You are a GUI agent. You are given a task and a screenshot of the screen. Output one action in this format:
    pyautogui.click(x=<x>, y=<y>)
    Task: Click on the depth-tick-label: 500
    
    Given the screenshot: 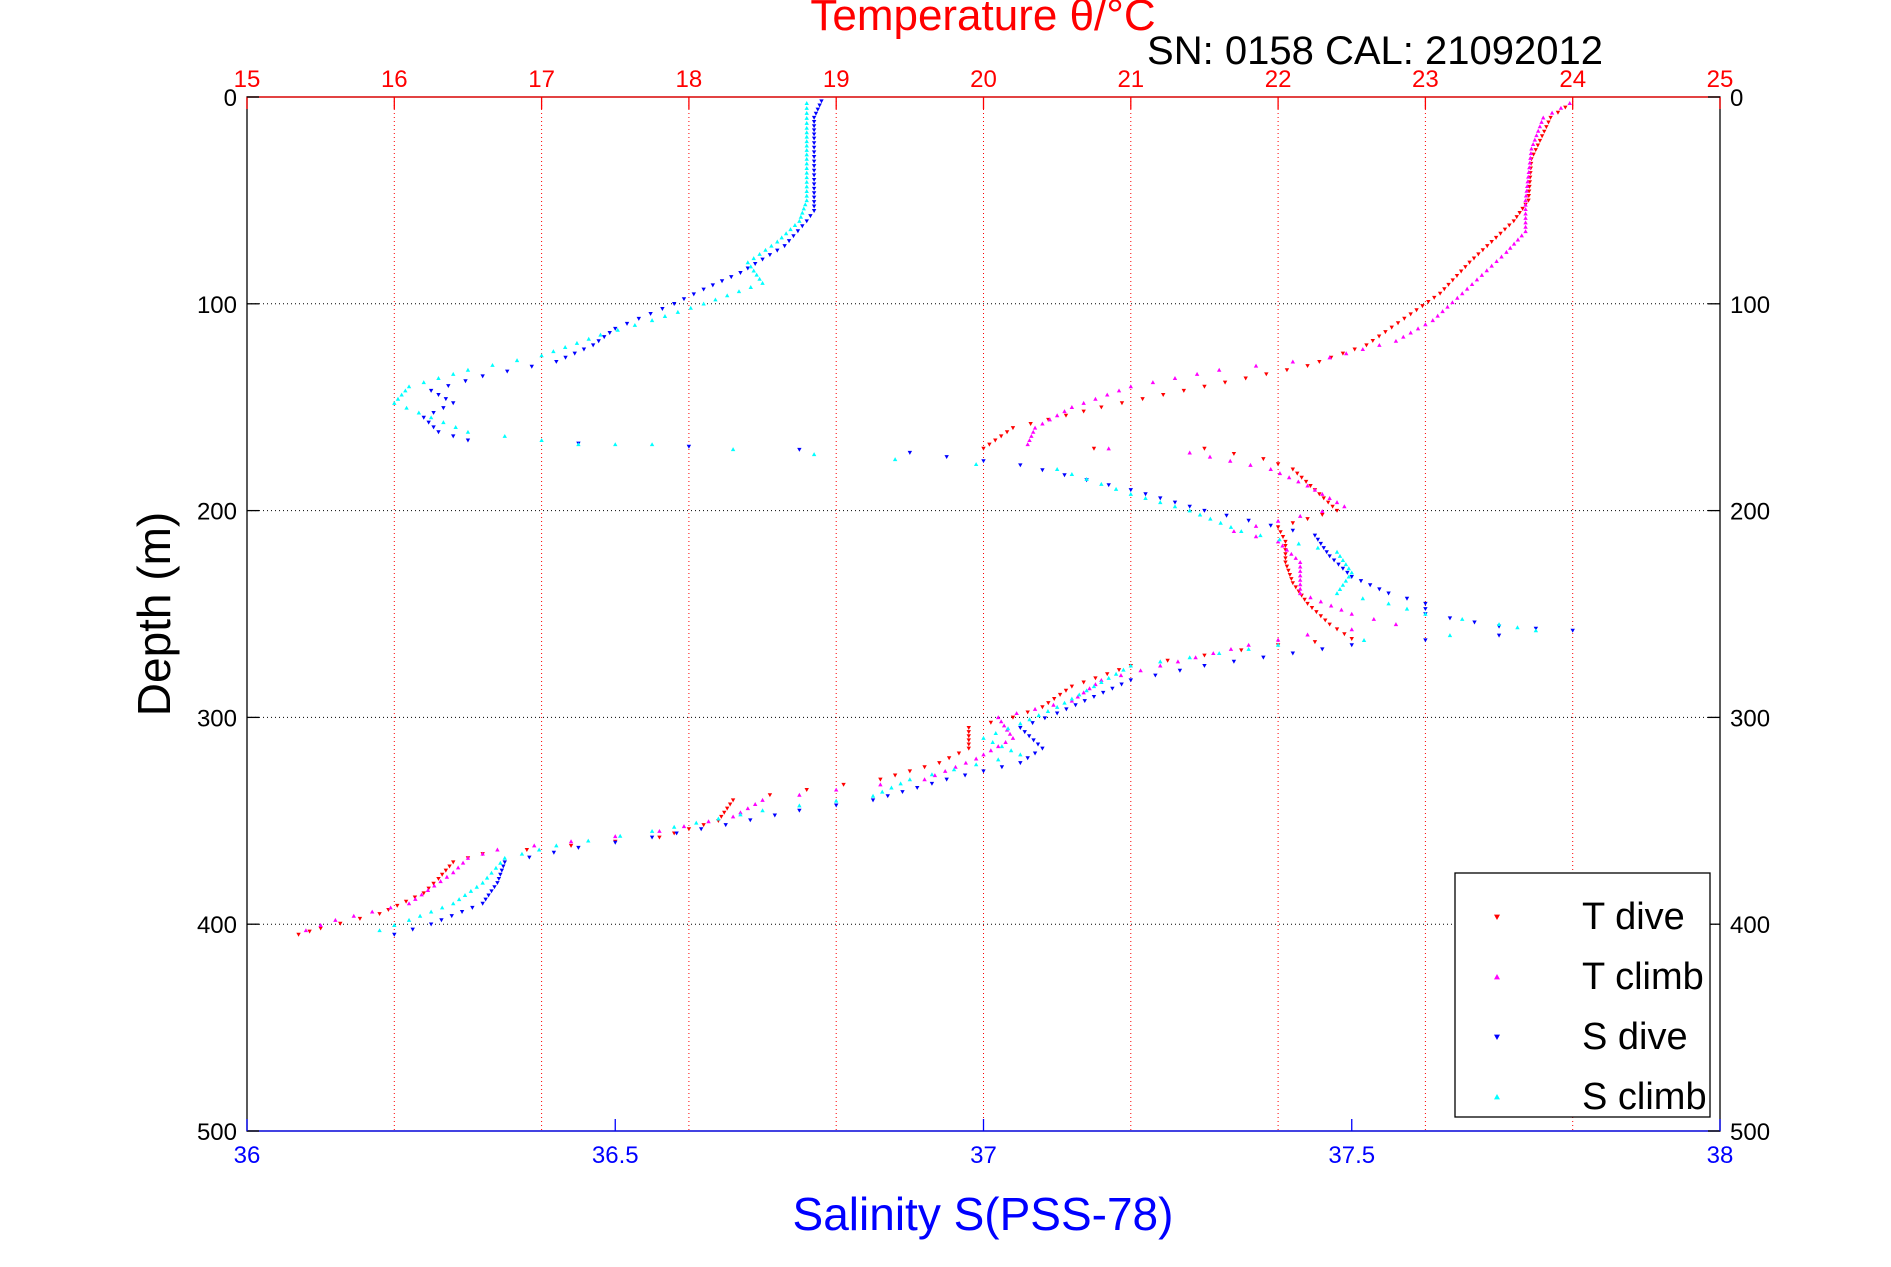 What is the action you would take?
    pyautogui.click(x=217, y=1132)
    